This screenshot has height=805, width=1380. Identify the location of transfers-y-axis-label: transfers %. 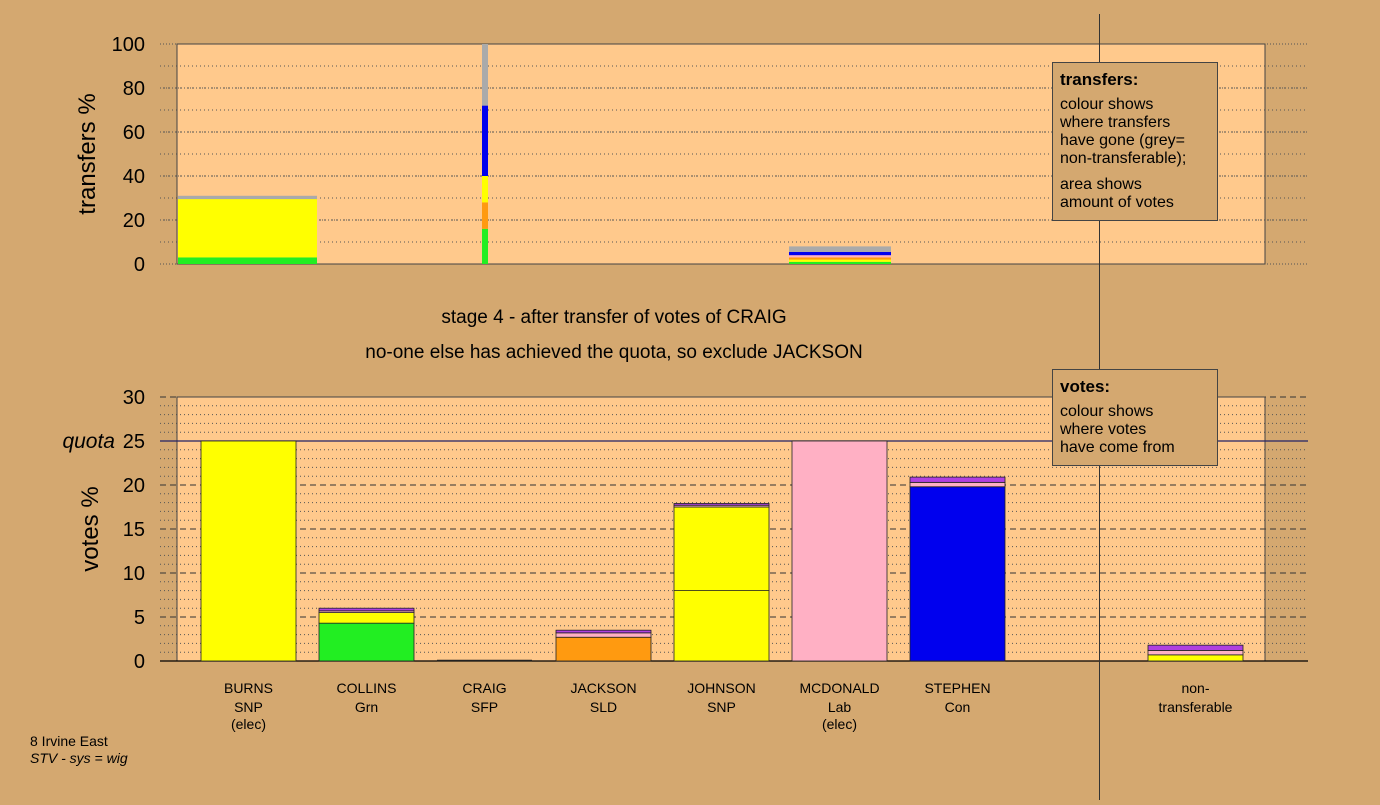
(87, 153).